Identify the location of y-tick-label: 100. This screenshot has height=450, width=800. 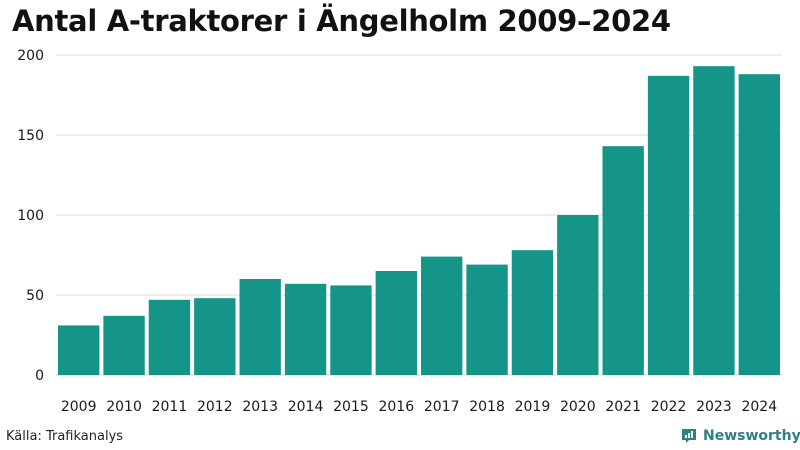
(30, 216).